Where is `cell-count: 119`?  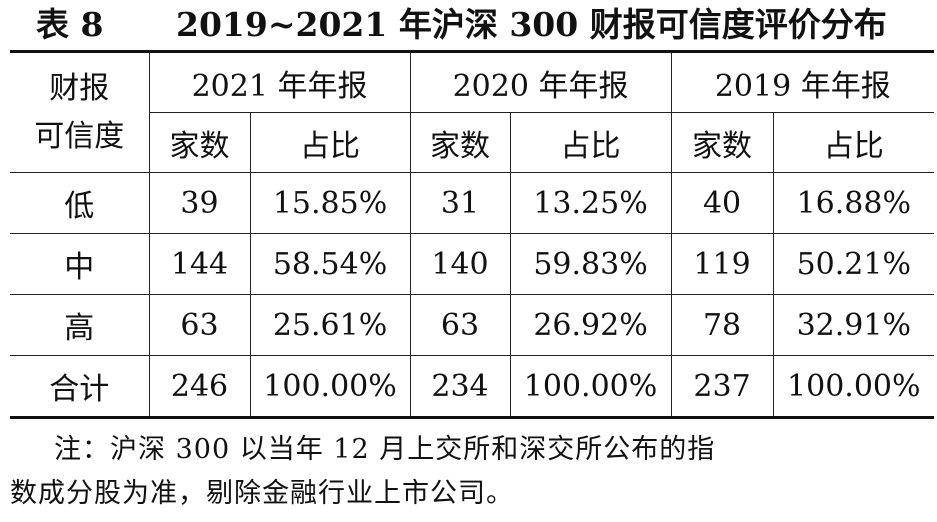
cell-count: 119 is located at coordinates (722, 264).